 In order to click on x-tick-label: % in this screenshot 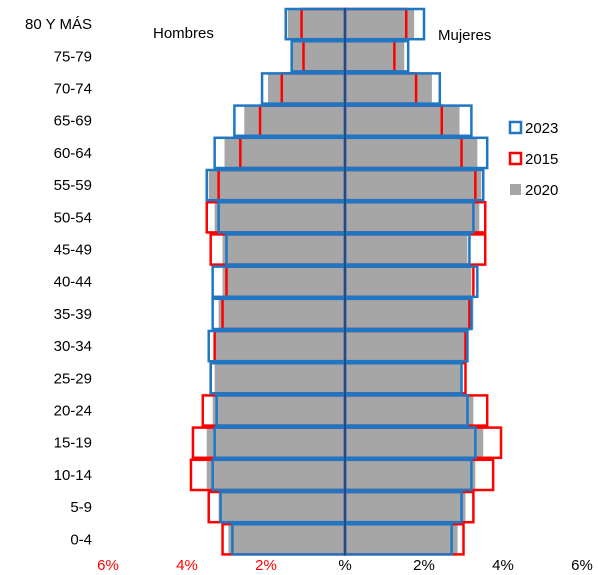, I will do `click(344, 565)`.